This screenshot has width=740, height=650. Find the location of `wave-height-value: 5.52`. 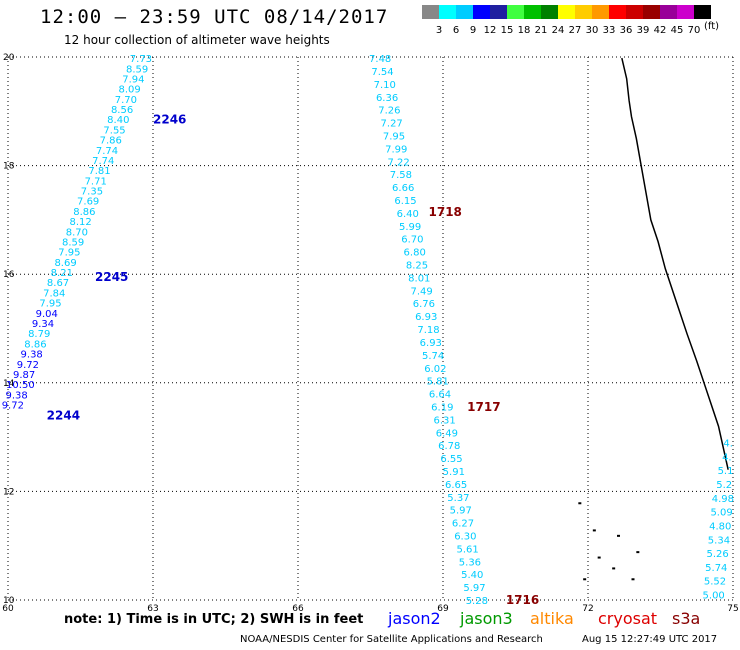

wave-height-value: 5.52 is located at coordinates (715, 582).